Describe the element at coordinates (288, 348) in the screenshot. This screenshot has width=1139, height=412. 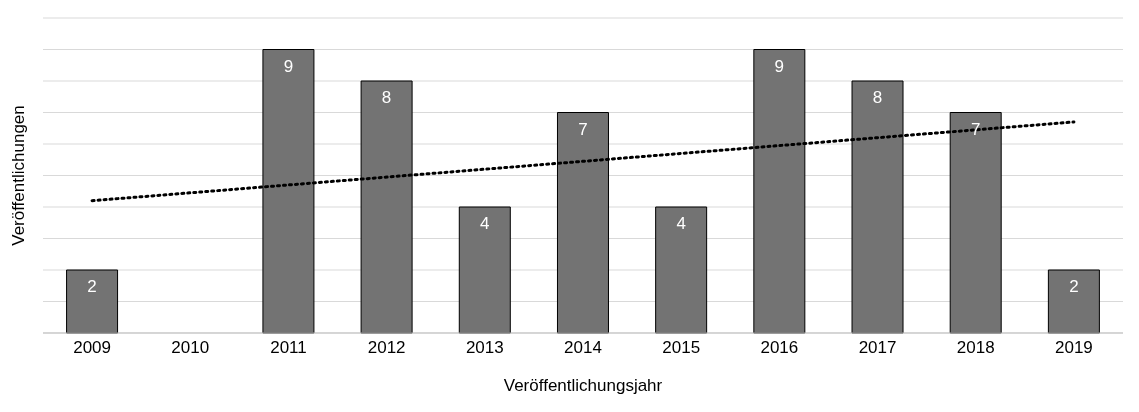
I see `x-tick-label: 2011` at that location.